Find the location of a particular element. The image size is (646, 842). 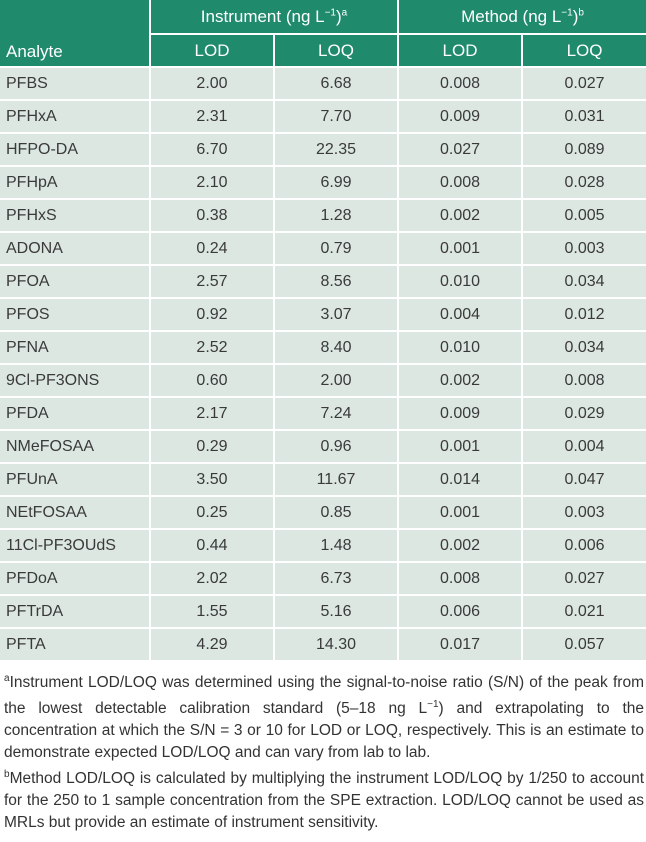

table-row: PFOS 0.92 3.07 0.004 0.012 is located at coordinates (323, 314).